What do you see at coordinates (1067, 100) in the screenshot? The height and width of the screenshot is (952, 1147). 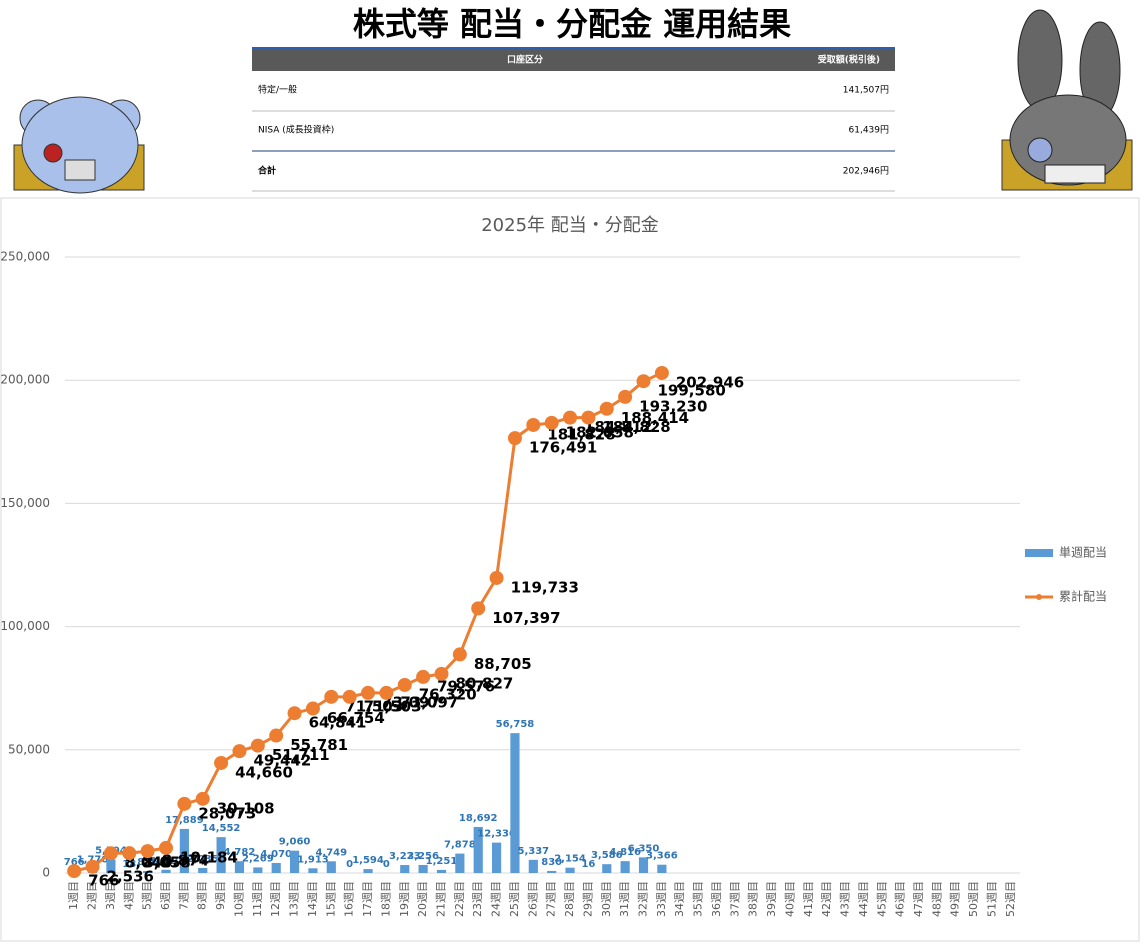 I see `rabbit-mascot` at bounding box center [1067, 100].